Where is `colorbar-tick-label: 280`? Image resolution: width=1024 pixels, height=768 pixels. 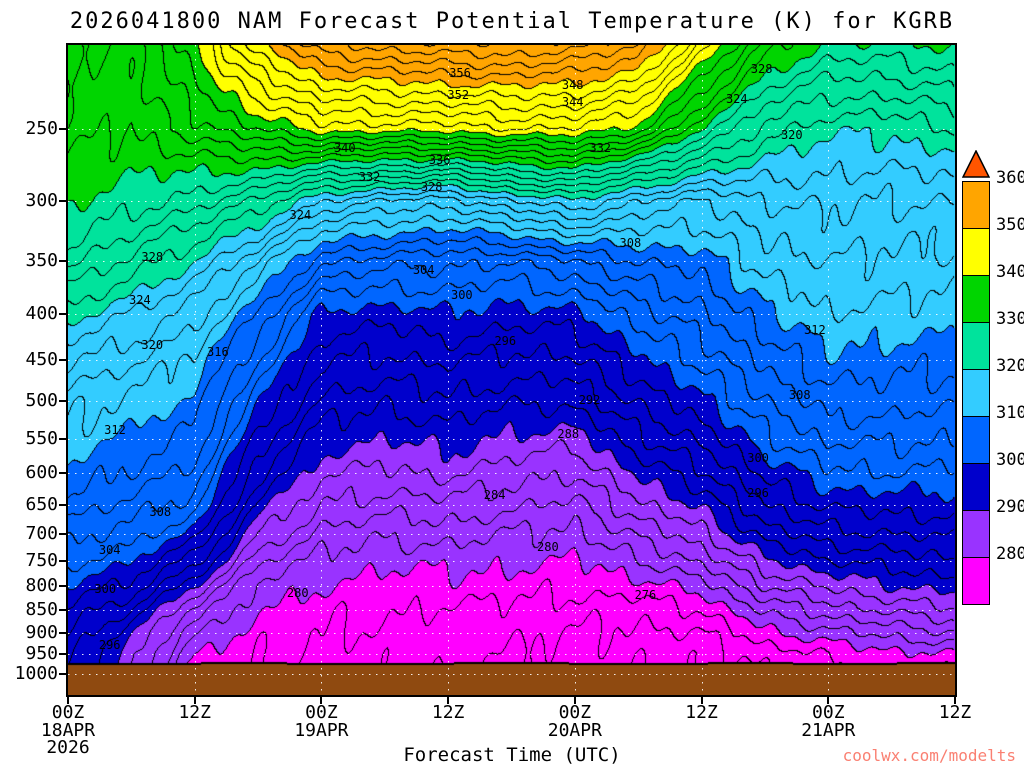
colorbar-tick-label: 280 is located at coordinates (1010, 554).